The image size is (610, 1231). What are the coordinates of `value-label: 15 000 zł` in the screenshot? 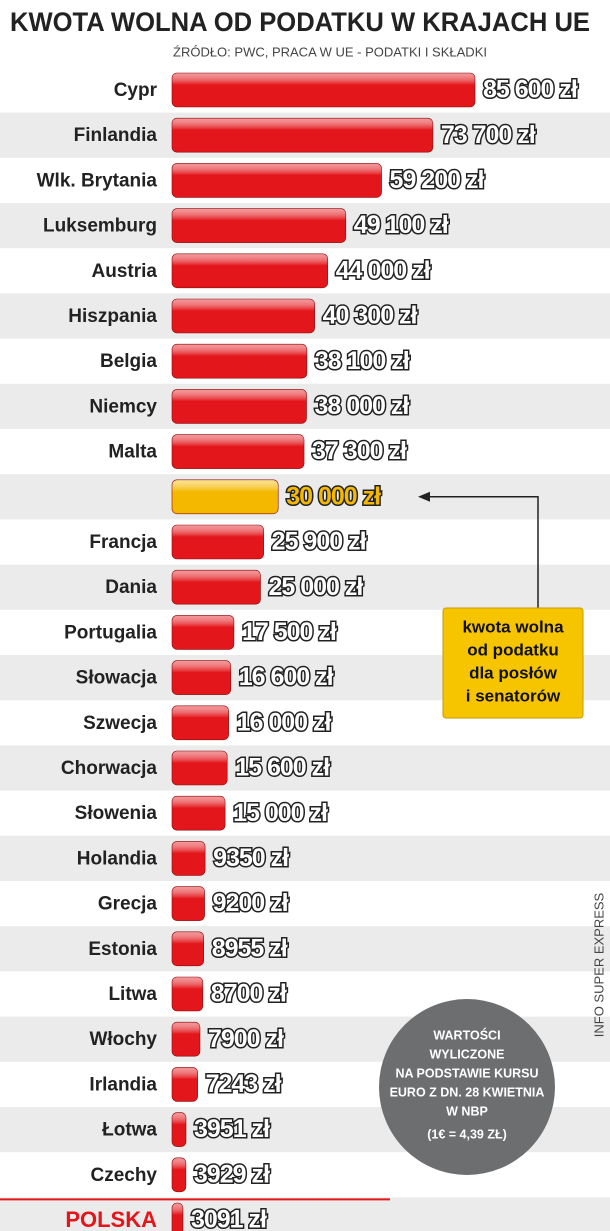 It's located at (280, 813).